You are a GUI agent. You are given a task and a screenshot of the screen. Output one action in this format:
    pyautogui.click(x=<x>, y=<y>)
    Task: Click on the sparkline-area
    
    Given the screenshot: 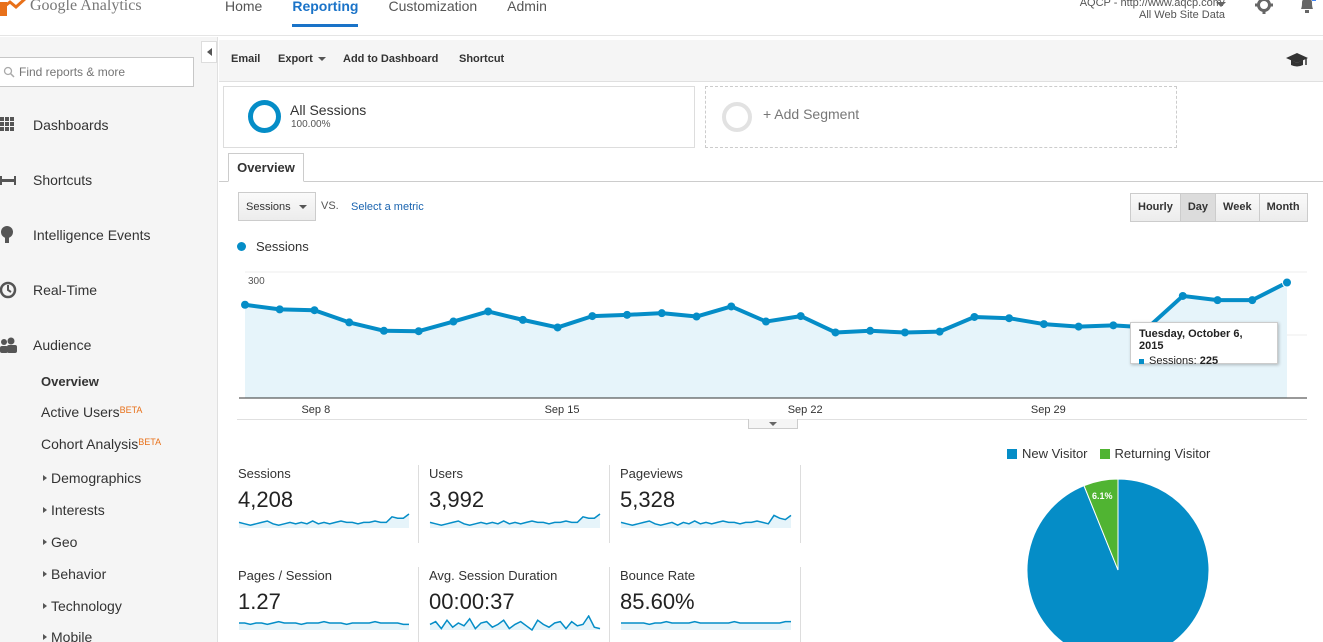 What is the action you would take?
    pyautogui.click(x=515, y=623)
    